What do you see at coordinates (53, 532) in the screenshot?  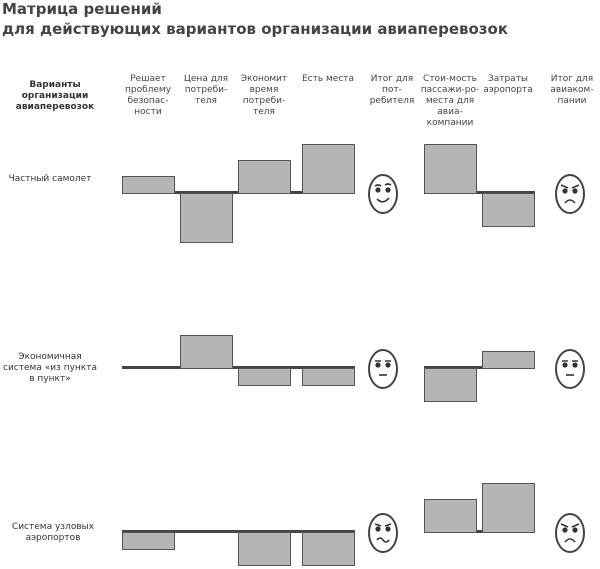 I see `row-label-hub-system: Система узловых аэропортов` at bounding box center [53, 532].